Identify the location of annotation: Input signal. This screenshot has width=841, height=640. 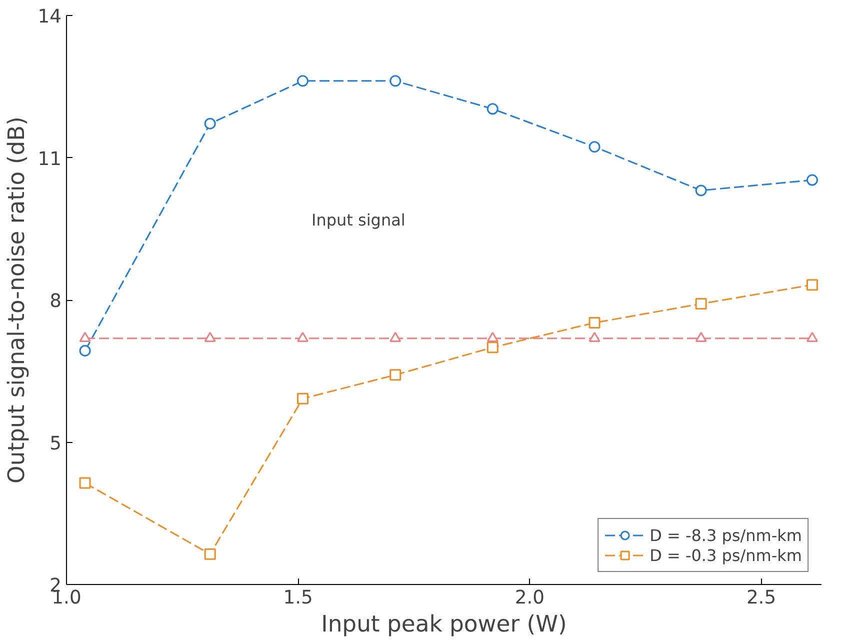
(359, 220).